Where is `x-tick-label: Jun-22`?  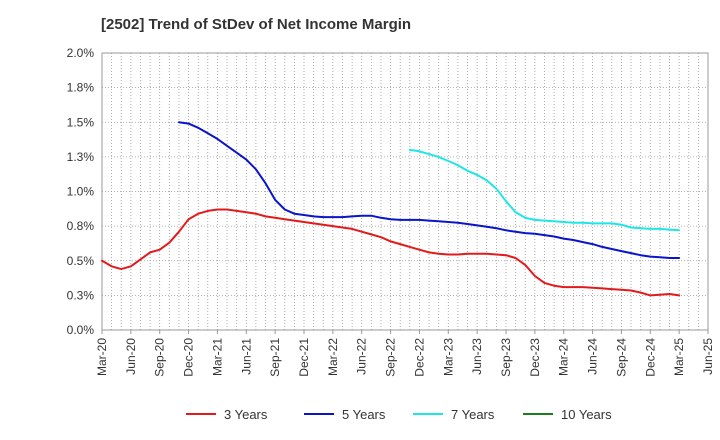
x-tick-label: Jun-22 is located at coordinates (362, 356).